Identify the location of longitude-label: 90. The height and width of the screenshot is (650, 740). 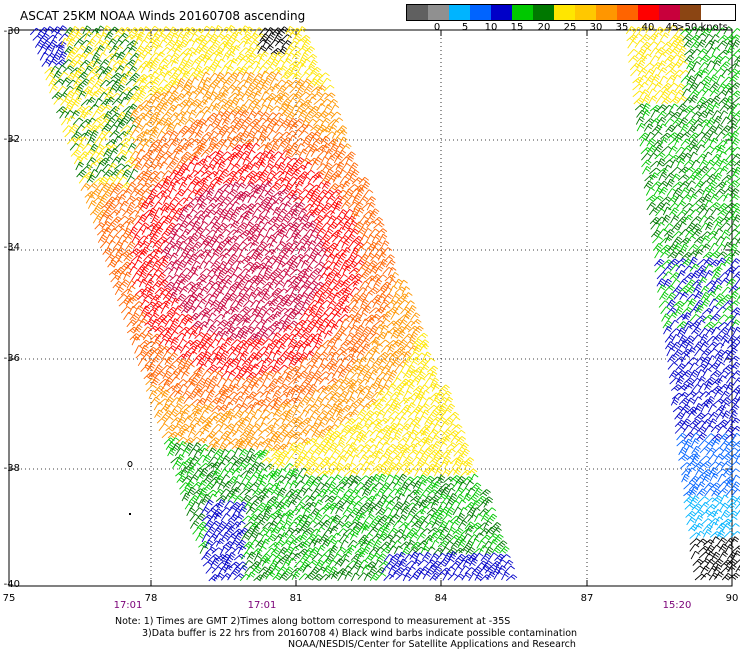
(732, 598).